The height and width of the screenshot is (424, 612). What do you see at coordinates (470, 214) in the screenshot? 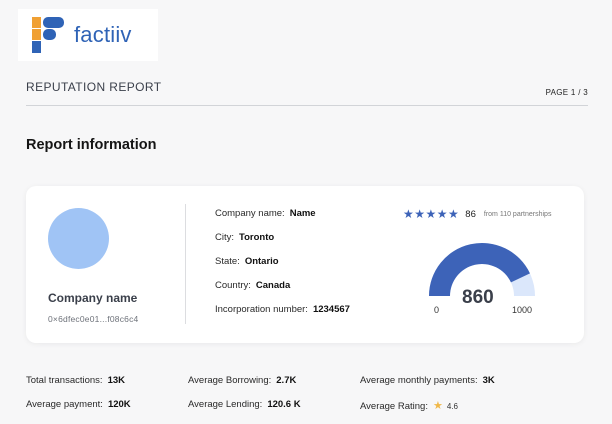
I see `rating-value: 86` at bounding box center [470, 214].